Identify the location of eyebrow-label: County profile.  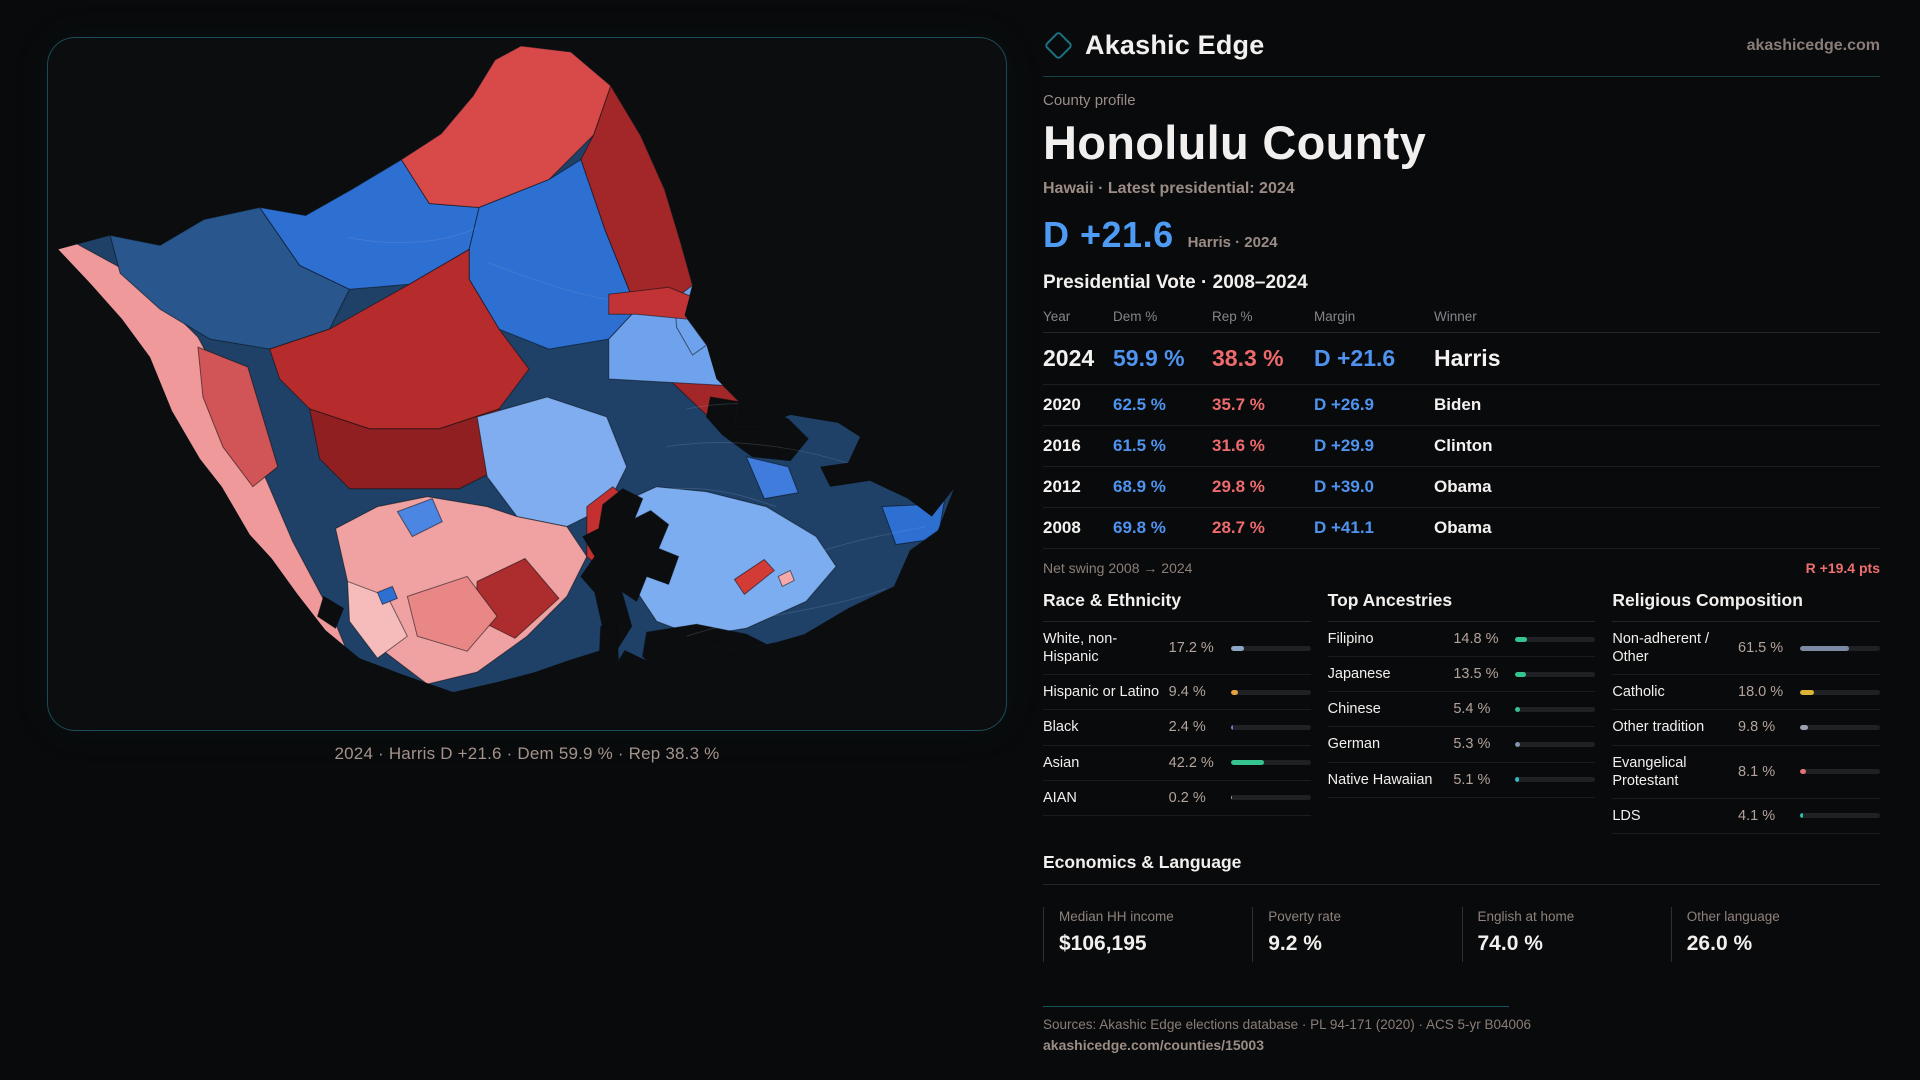
(1089, 100).